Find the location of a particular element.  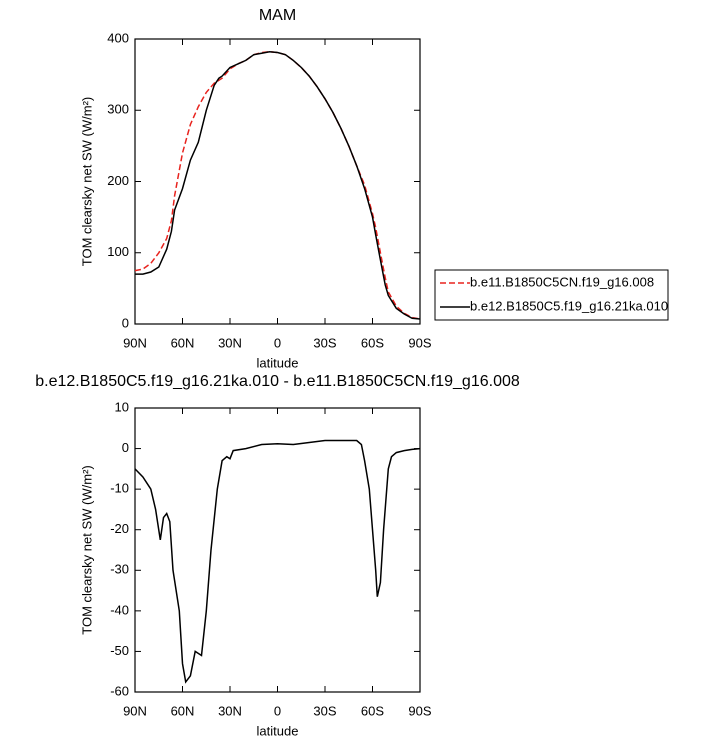

y-tick-label: -40 is located at coordinates (119, 609).